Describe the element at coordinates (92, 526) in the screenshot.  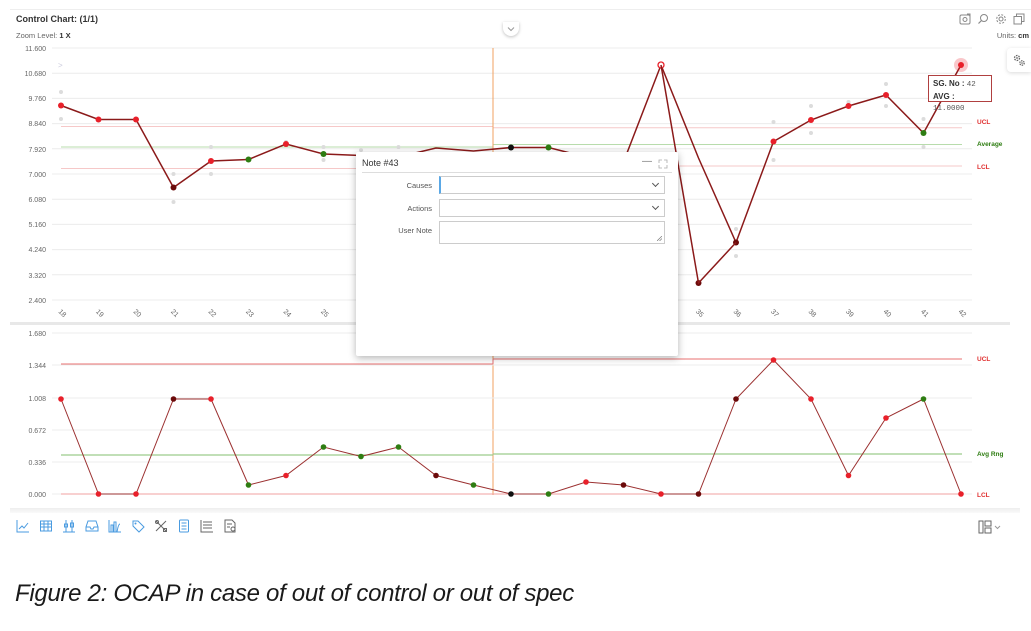
I see `inbox-icon` at that location.